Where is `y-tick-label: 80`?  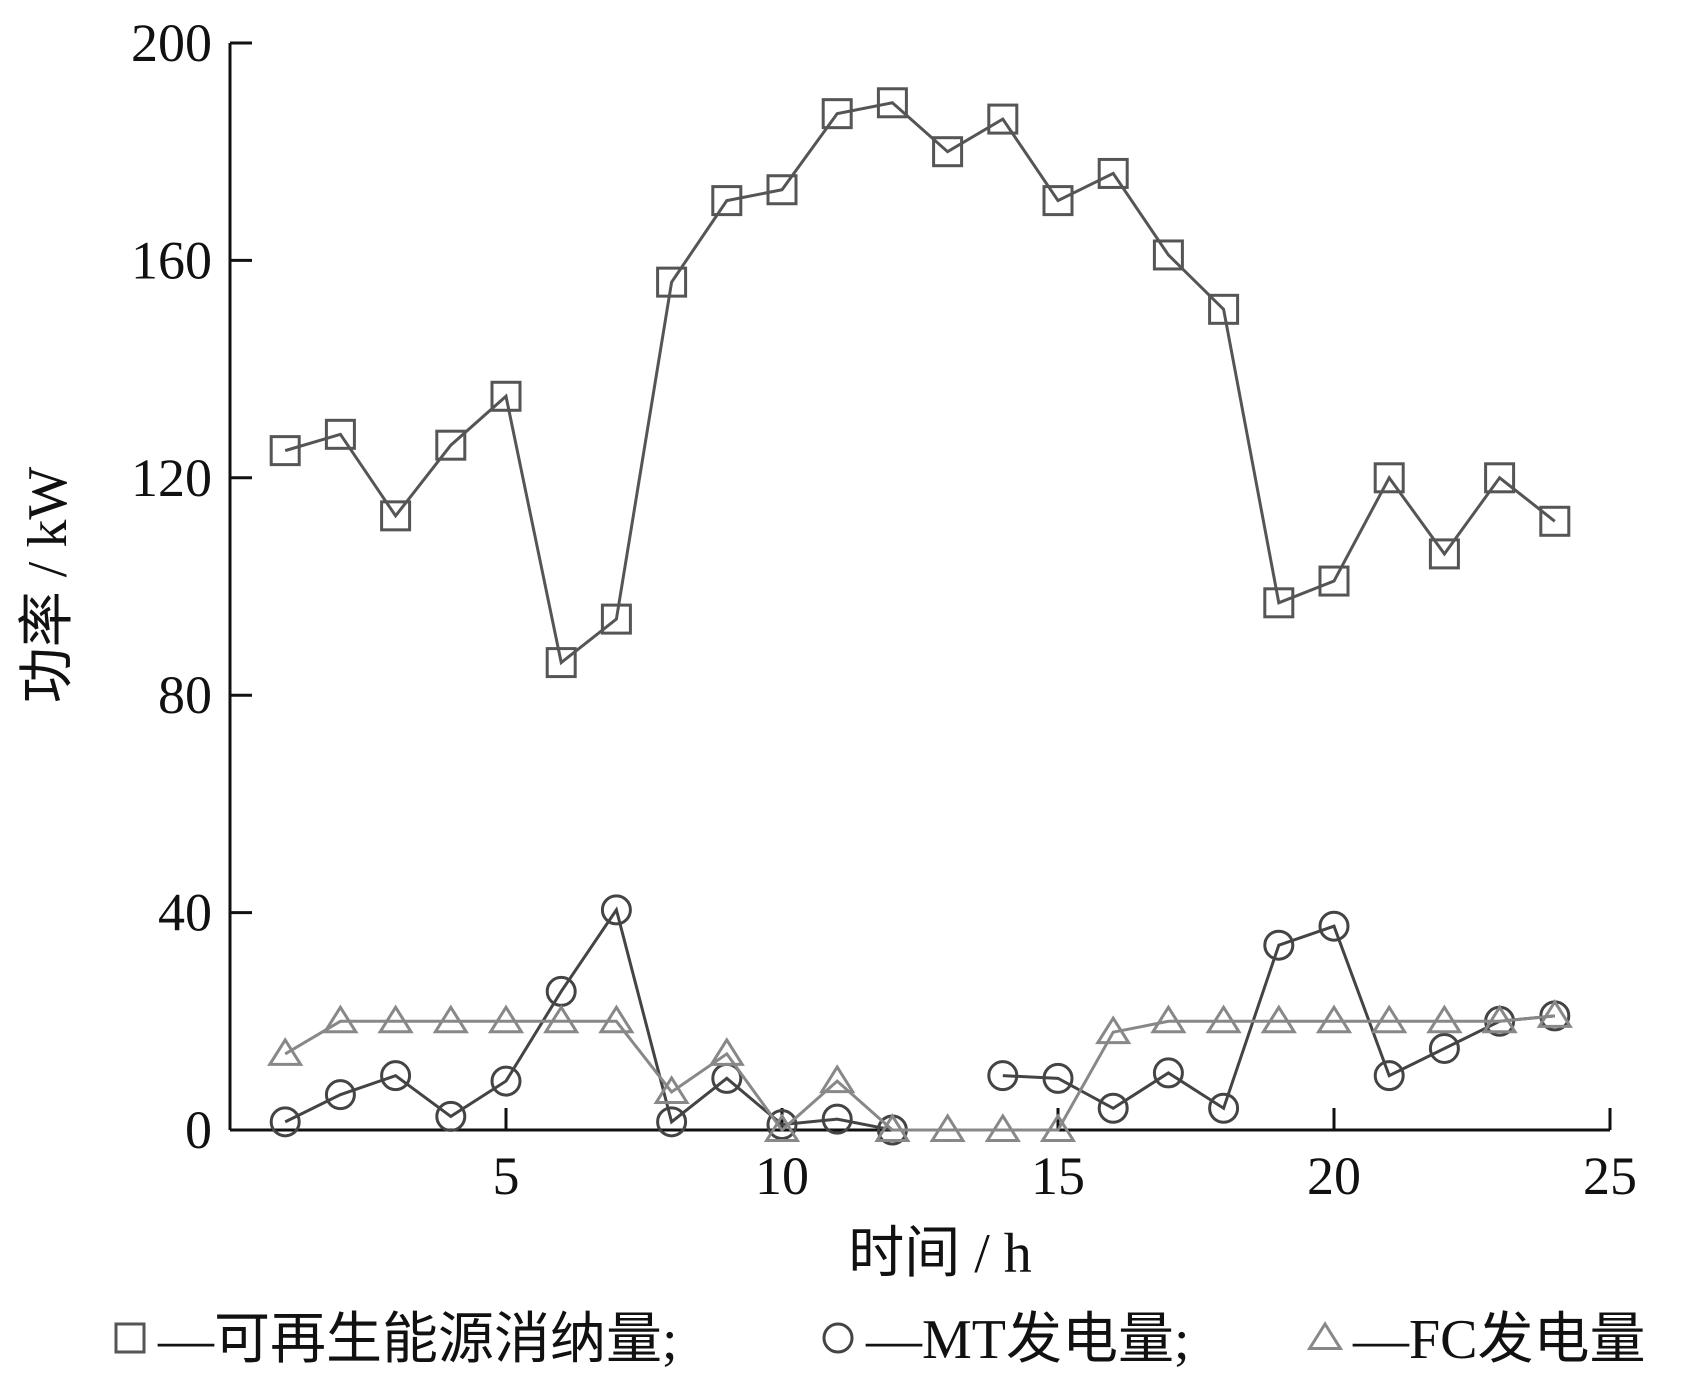 y-tick-label: 80 is located at coordinates (185, 695).